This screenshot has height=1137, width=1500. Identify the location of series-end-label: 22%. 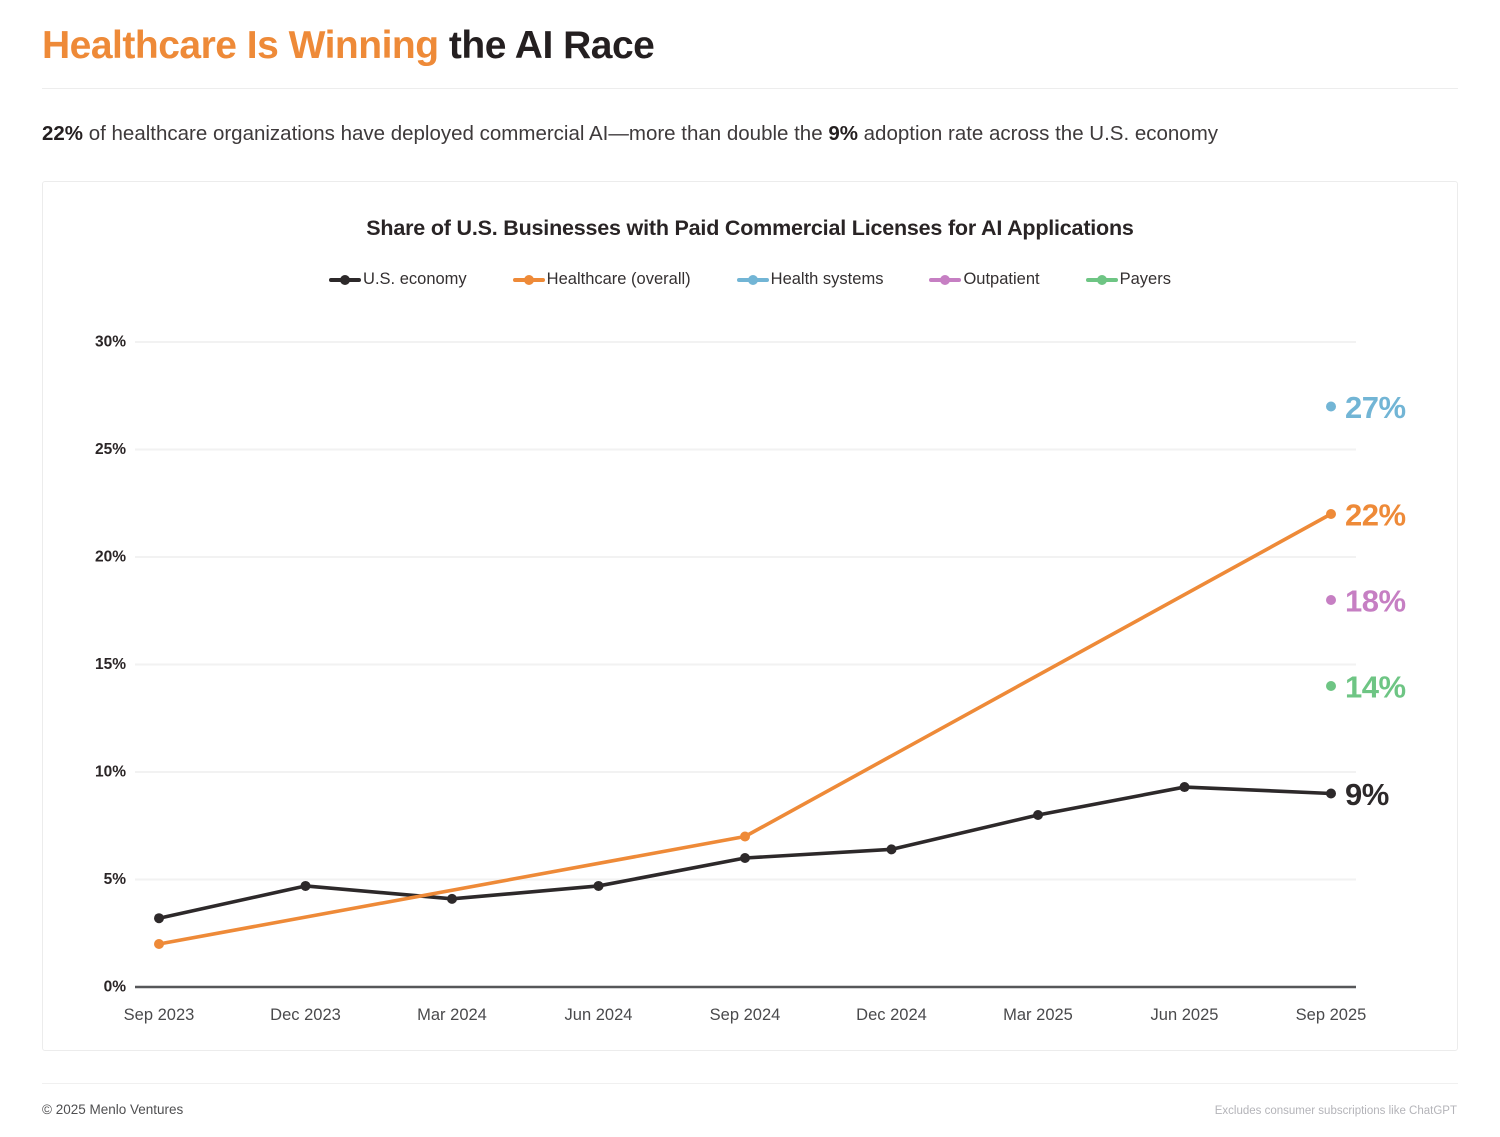
(1375, 515).